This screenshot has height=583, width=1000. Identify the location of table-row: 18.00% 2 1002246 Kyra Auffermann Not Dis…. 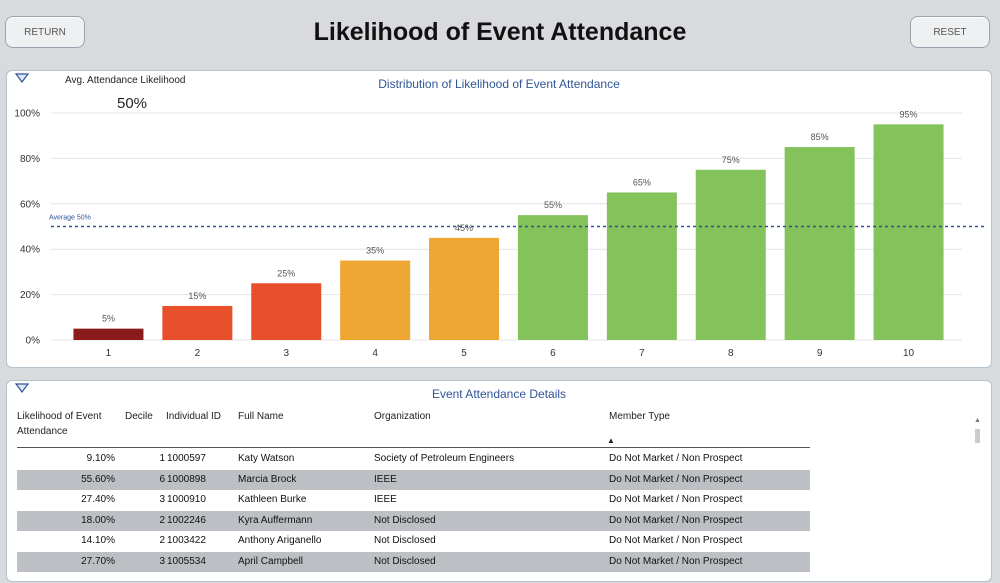
(413, 520).